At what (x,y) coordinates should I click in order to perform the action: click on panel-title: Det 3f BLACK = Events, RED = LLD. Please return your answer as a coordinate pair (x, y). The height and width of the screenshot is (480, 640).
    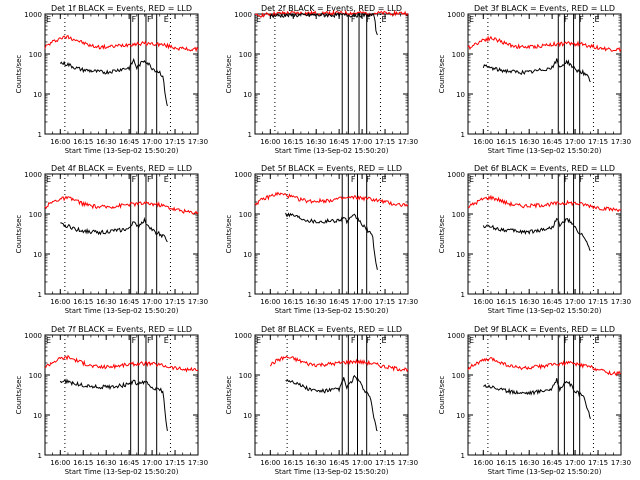
    Looking at the image, I should click on (544, 8).